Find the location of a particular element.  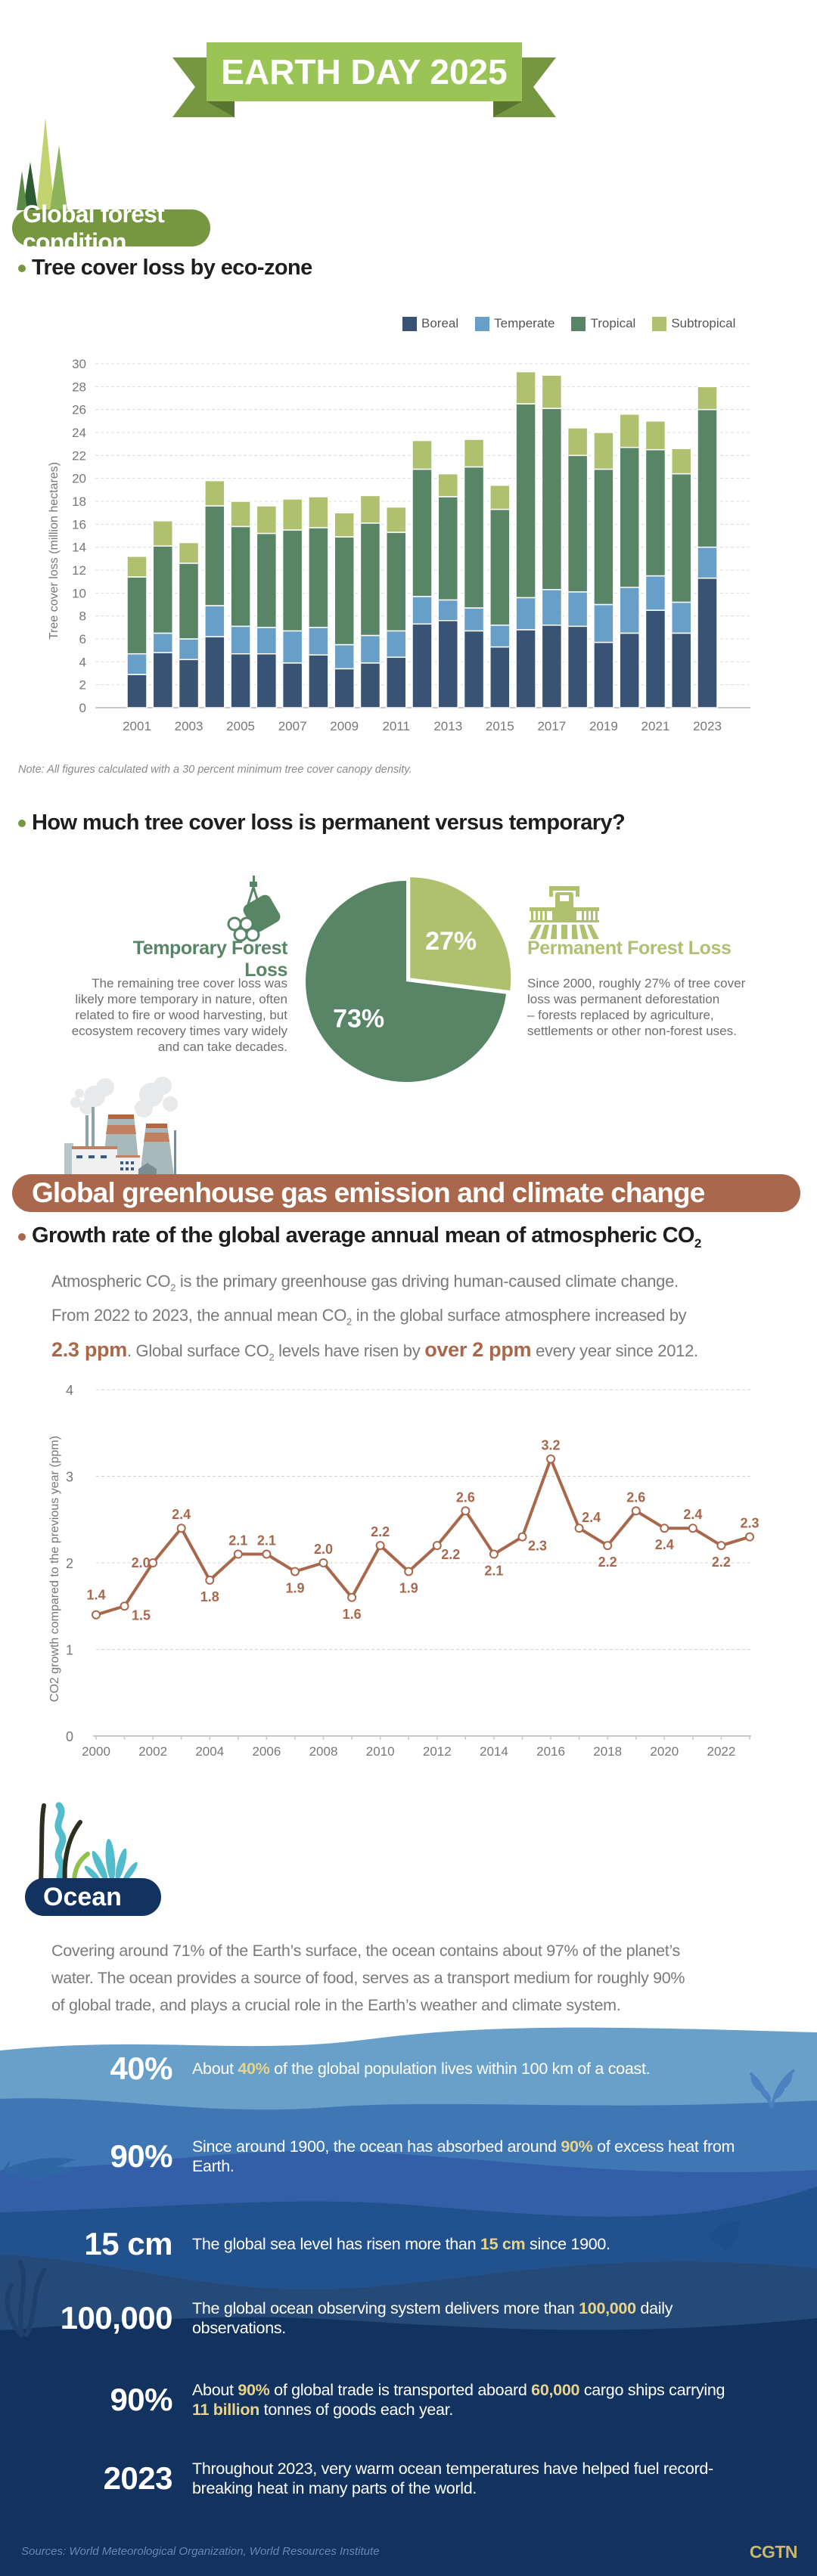

fact-text-part: of excess heat from Earth. is located at coordinates (463, 2156).